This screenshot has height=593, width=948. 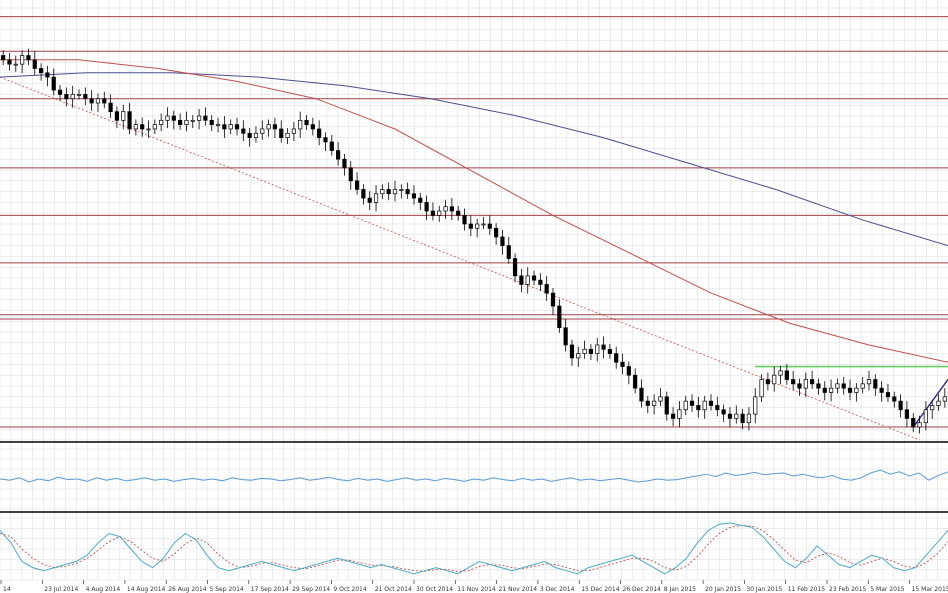 I want to click on x-tick-label: 21 Oct 2014, so click(x=393, y=589).